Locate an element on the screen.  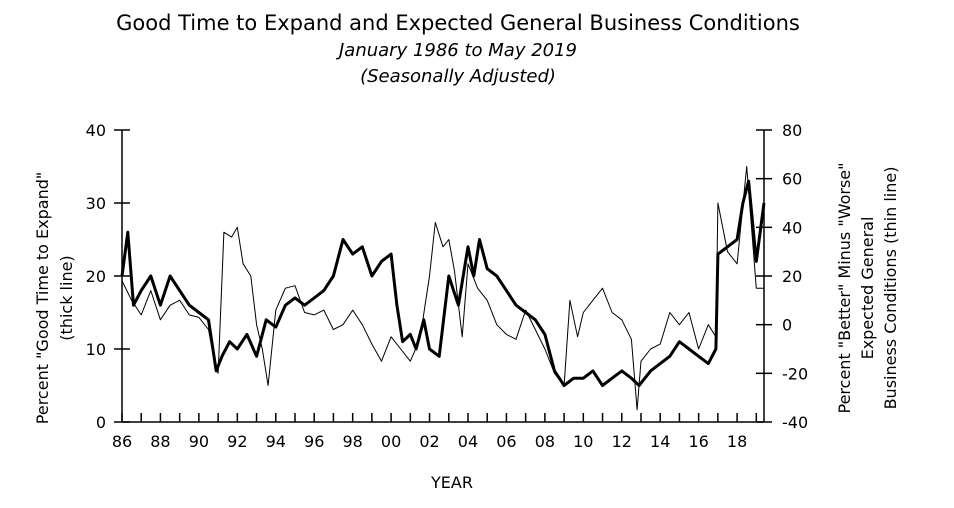
x-tick-label: 94 is located at coordinates (276, 441).